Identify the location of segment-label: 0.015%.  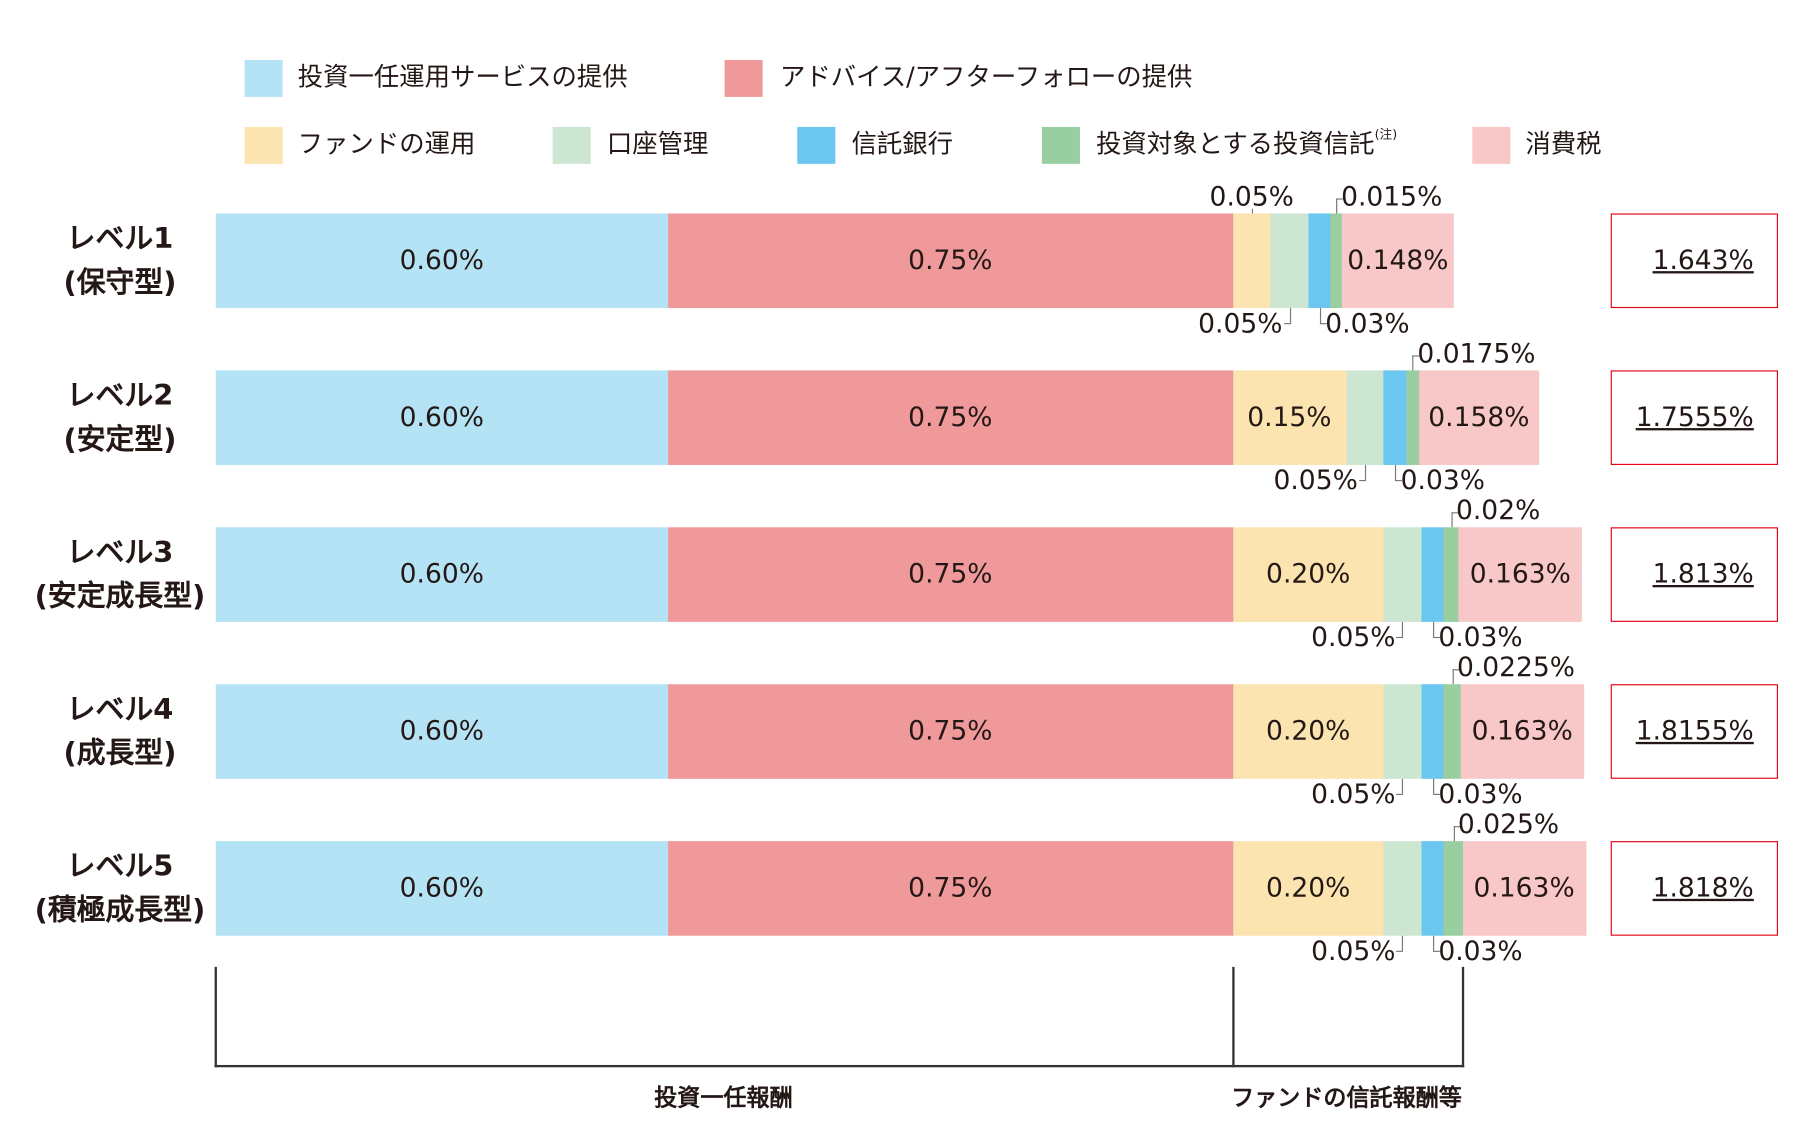
(1392, 197).